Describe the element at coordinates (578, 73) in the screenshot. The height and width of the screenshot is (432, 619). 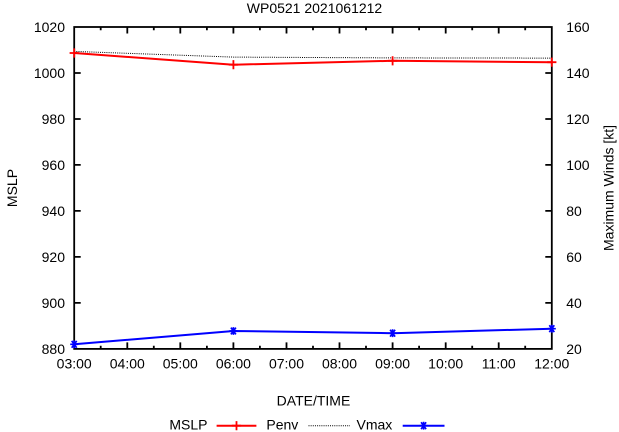
I see `svg-text: 140` at that location.